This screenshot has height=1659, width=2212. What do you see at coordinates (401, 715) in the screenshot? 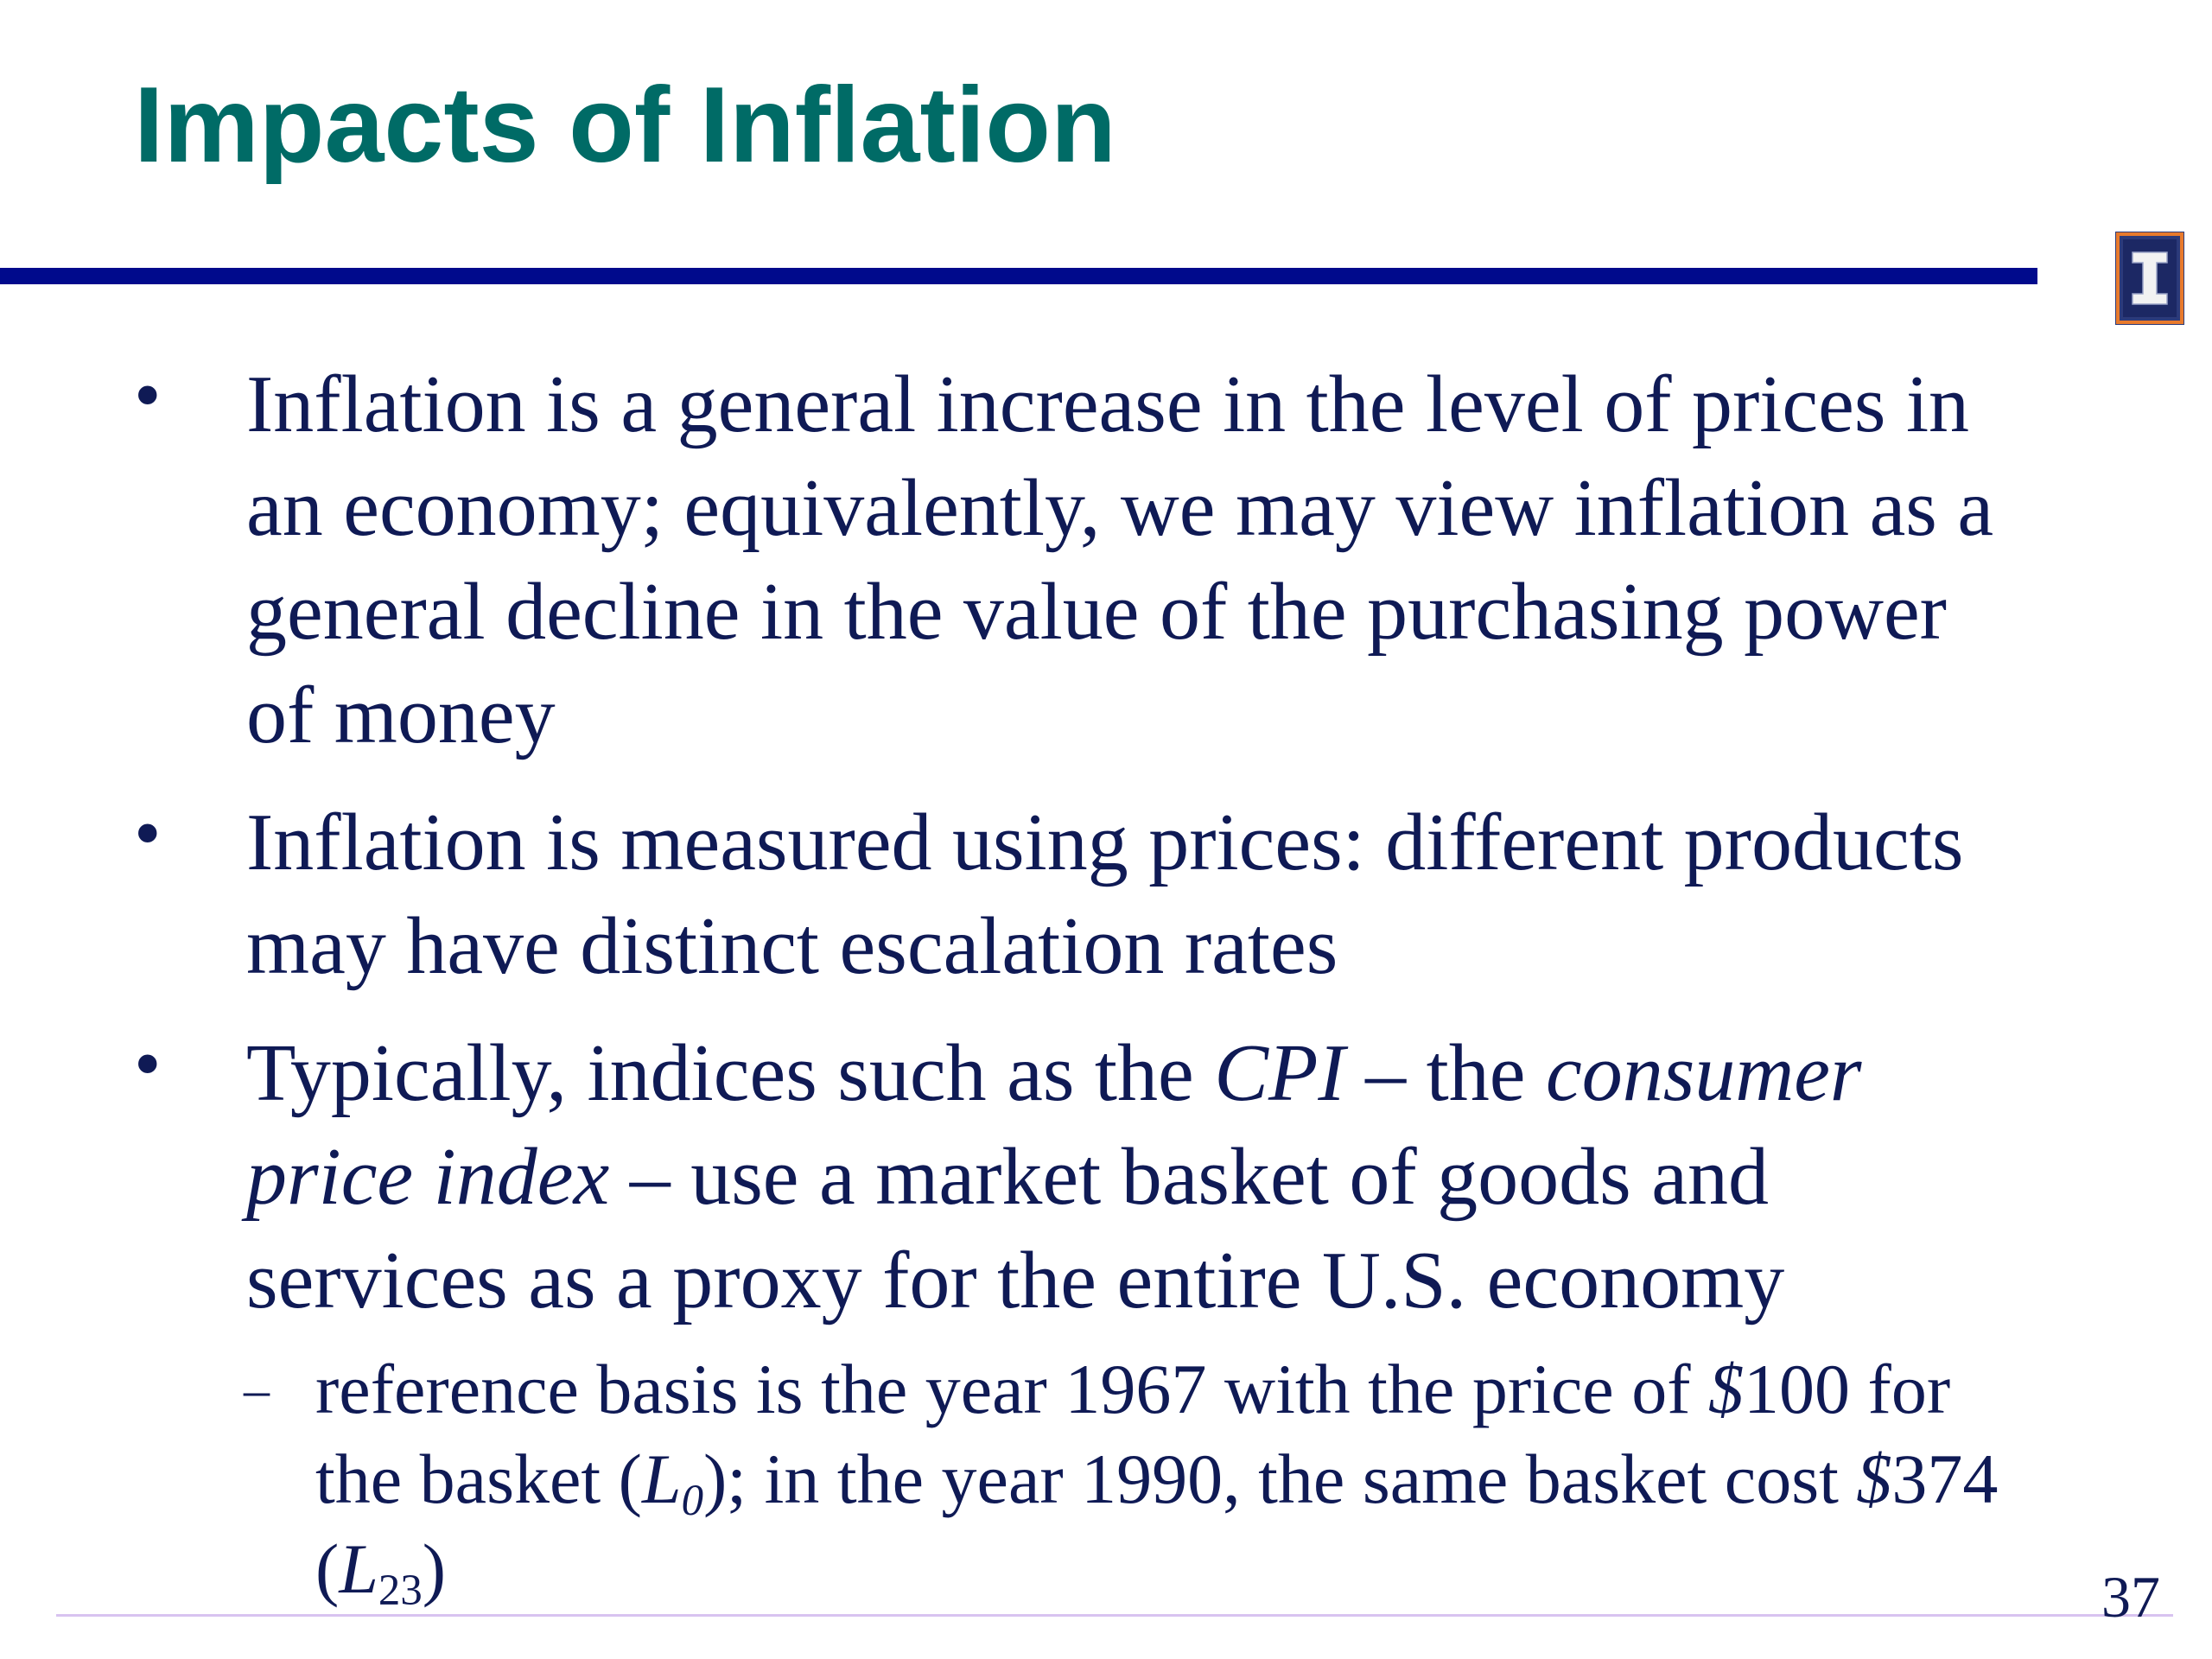
I see `bullet-1-line-4: of money` at bounding box center [401, 715].